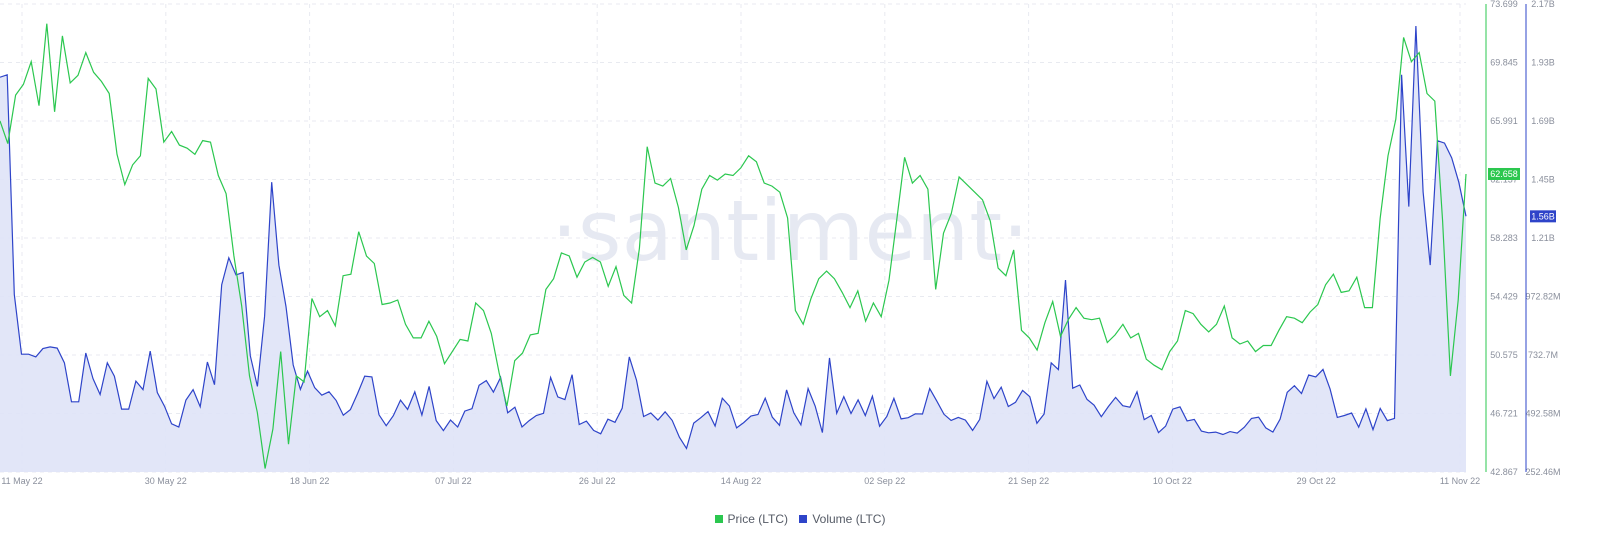 This screenshot has height=541, width=1600. Describe the element at coordinates (453, 481) in the screenshot. I see `x-tick-label: 07 Jul 22` at that location.